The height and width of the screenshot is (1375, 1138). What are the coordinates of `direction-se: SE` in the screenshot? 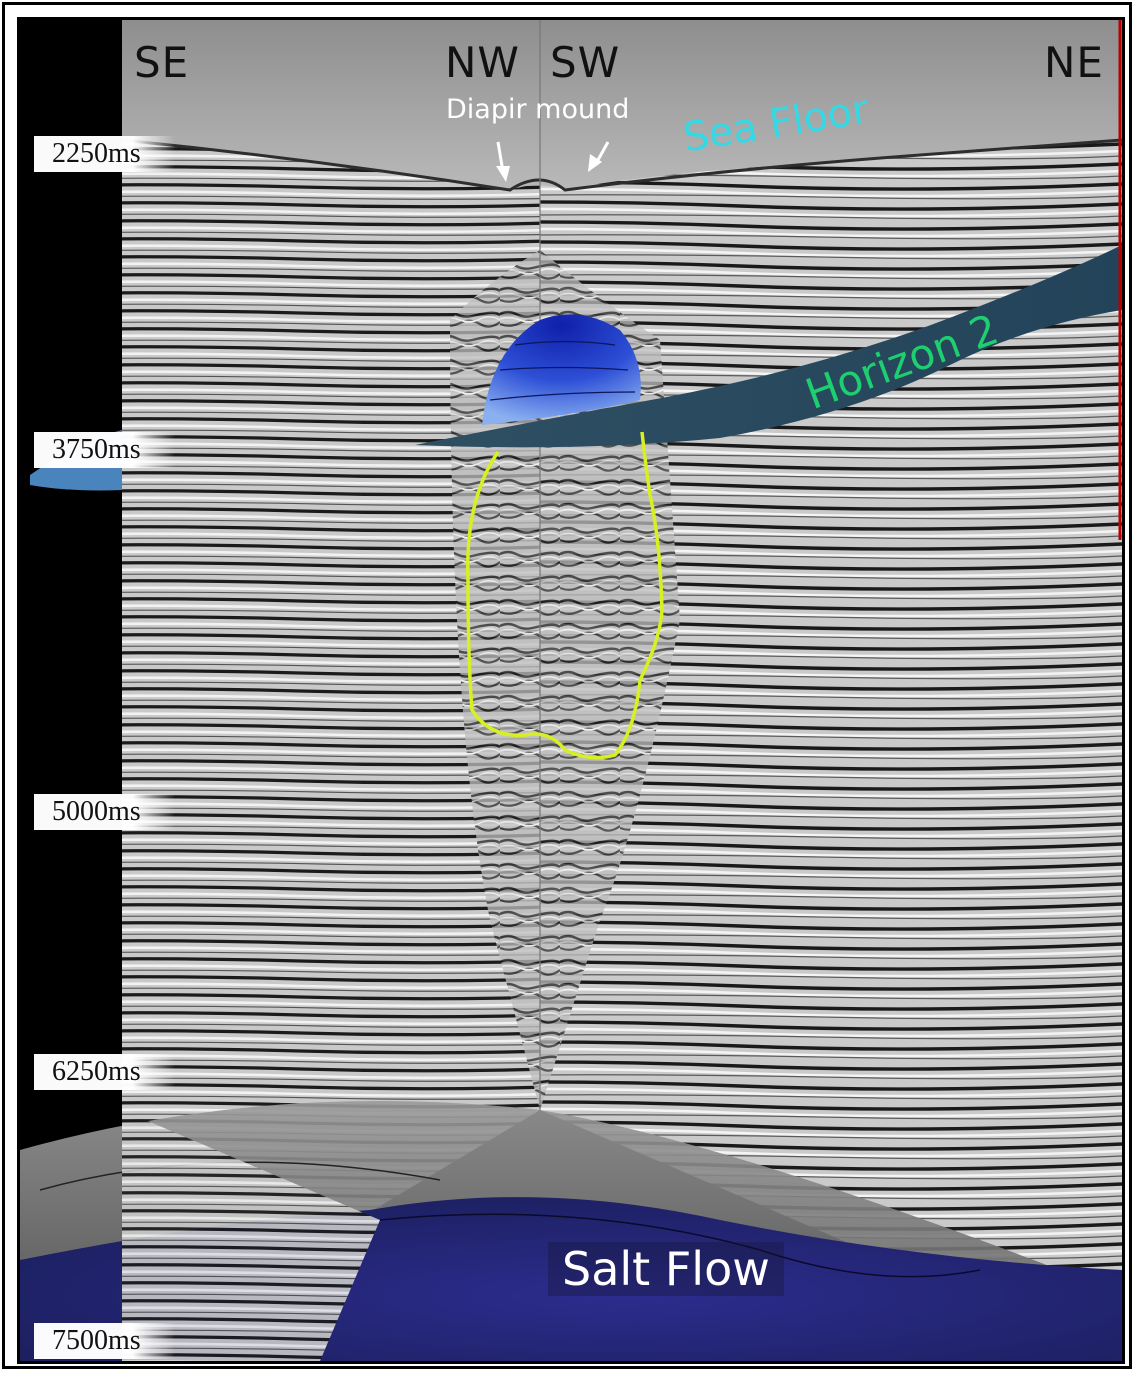 It's located at (162, 62).